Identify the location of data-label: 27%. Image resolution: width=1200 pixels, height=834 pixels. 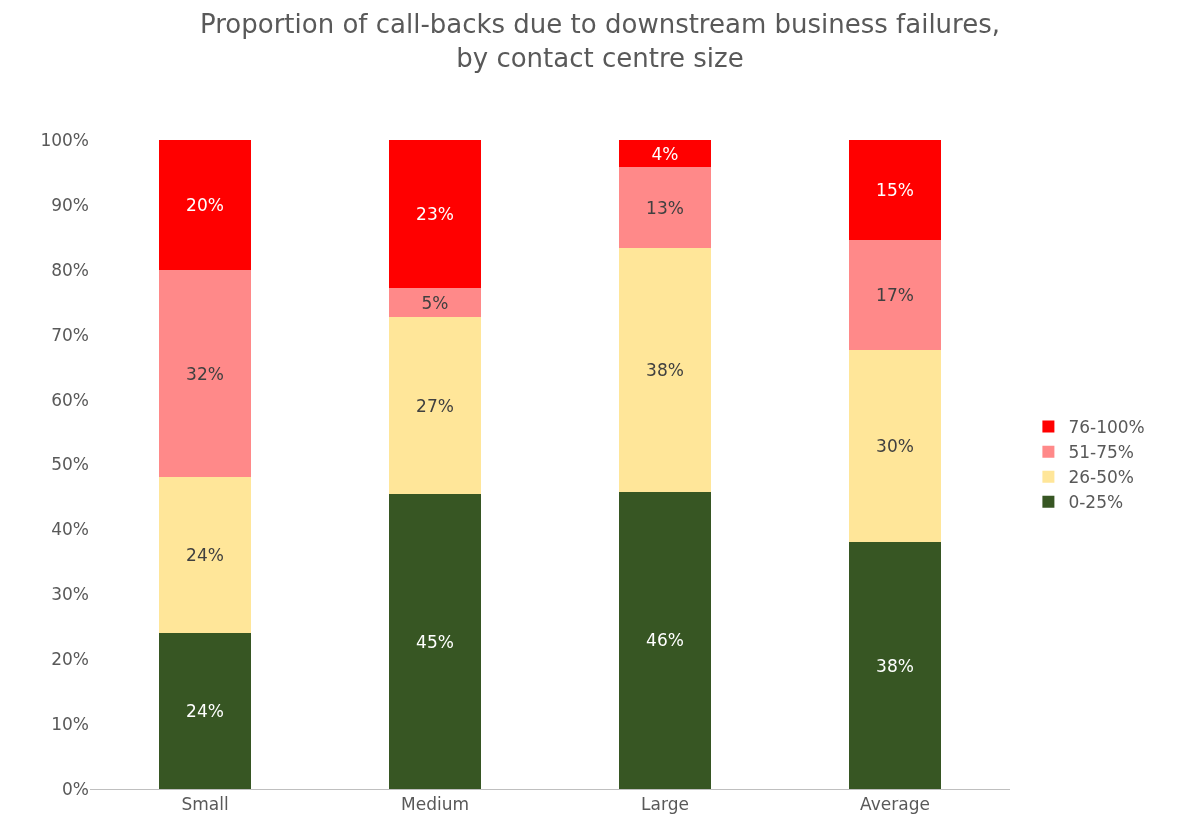
(435, 405).